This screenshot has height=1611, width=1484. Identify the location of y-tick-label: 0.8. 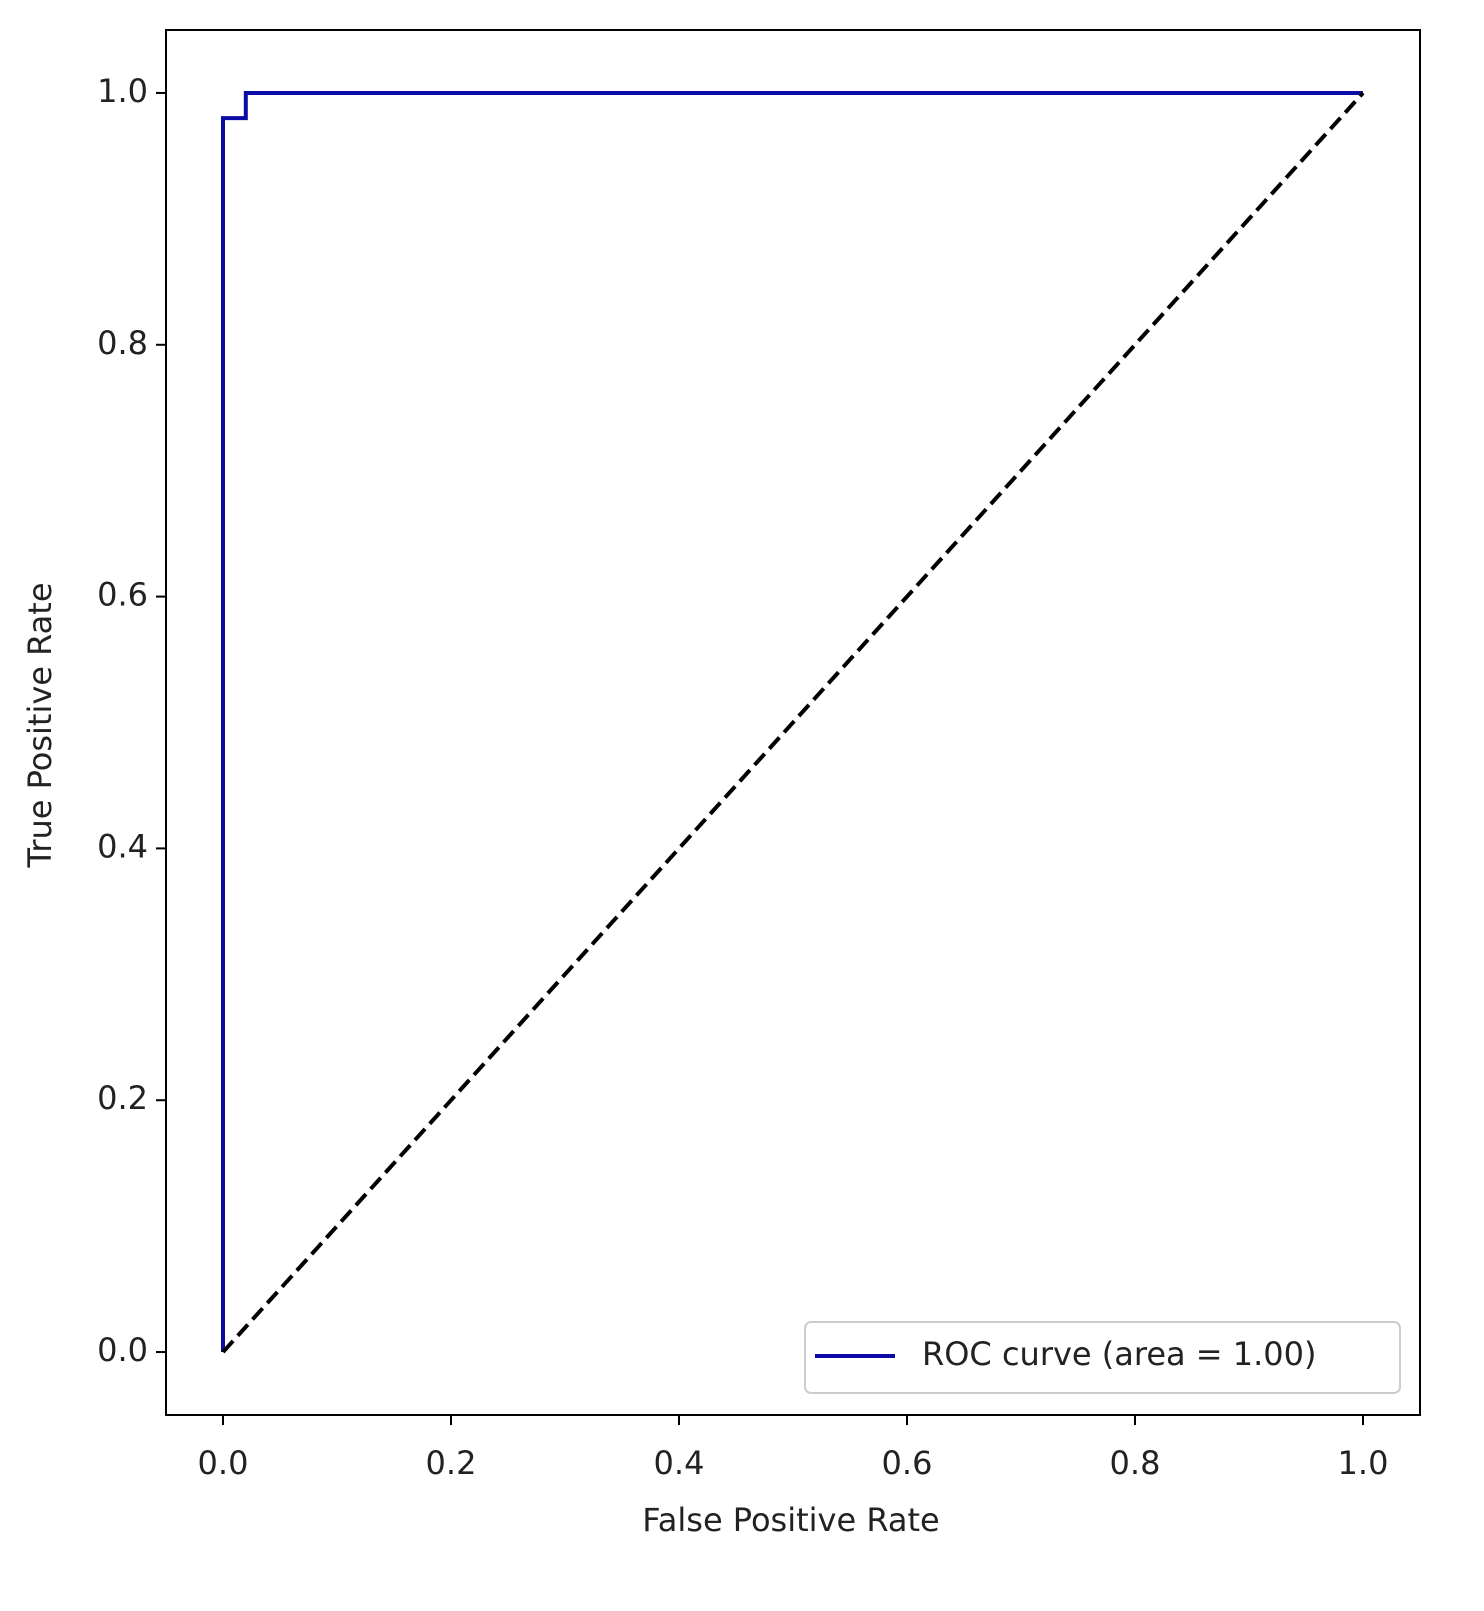
(122, 343).